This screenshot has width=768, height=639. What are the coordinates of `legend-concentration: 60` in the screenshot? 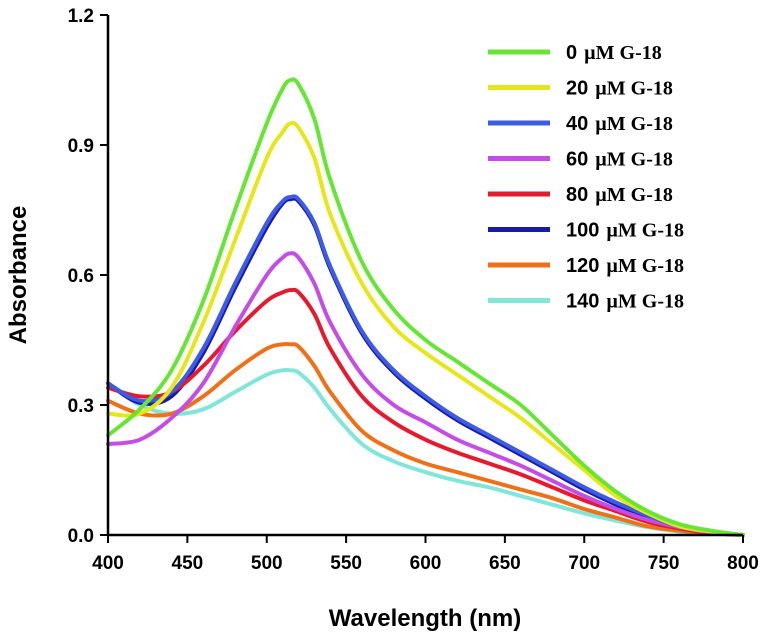 It's located at (577, 160).